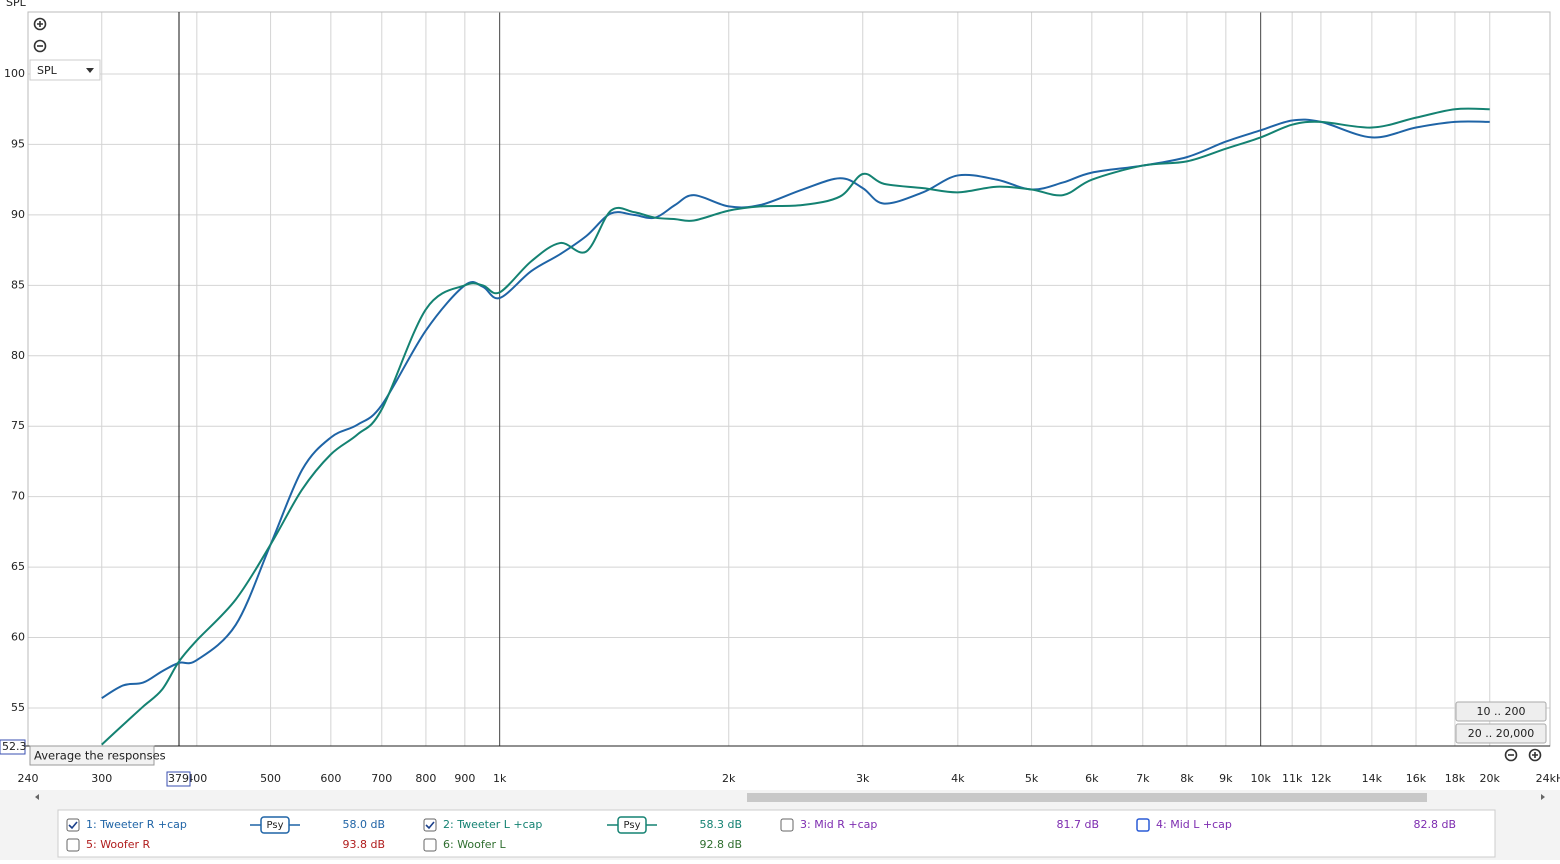  Describe the element at coordinates (101, 778) in the screenshot. I see `x-tick-label: 300` at that location.